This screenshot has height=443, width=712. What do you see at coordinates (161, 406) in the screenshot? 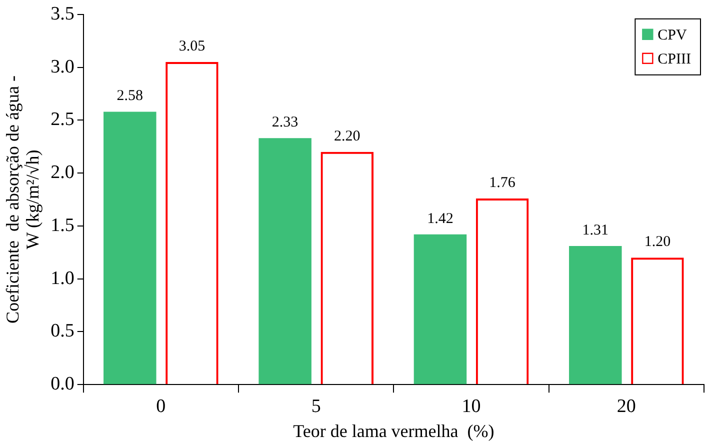
I see `x-tick-label: 0` at bounding box center [161, 406].